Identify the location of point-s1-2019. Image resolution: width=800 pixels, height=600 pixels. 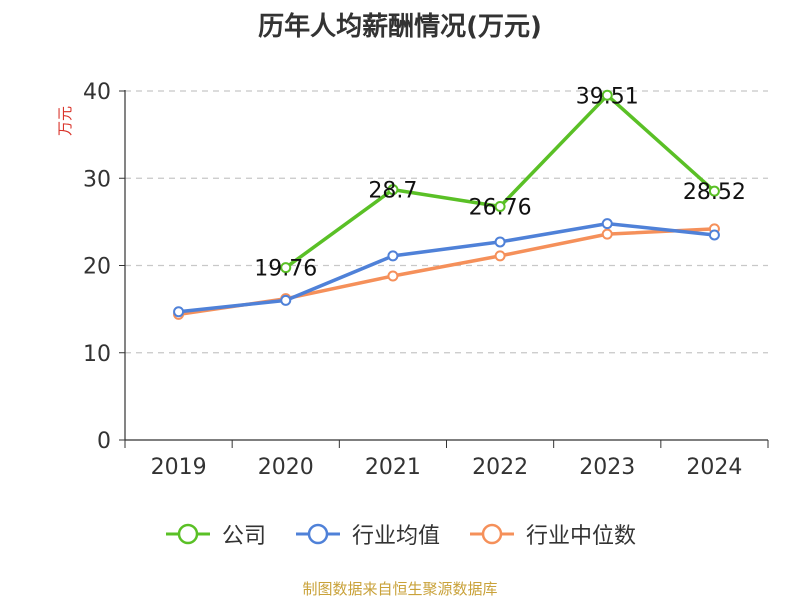
(179, 312).